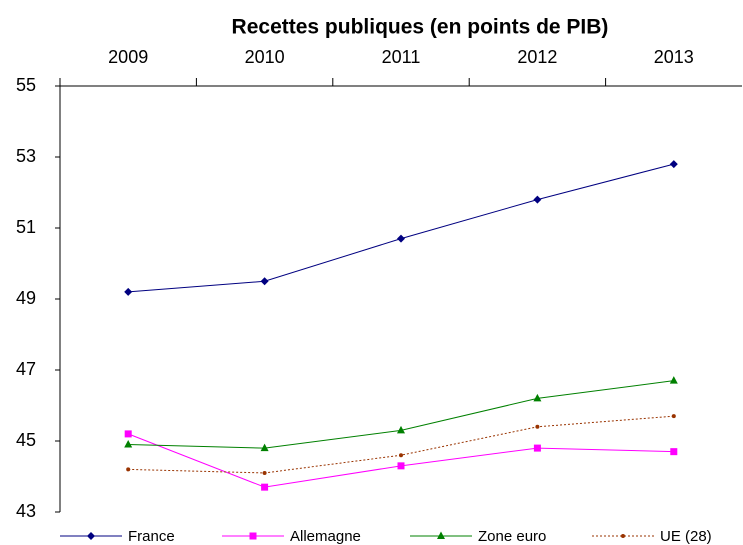 The height and width of the screenshot is (545, 743). Describe the element at coordinates (26, 156) in the screenshot. I see `y-tick-label: 53` at that location.